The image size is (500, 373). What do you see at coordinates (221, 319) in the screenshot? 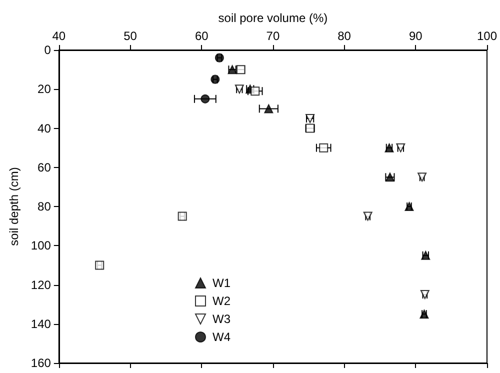
I see `legend-label: W3` at bounding box center [221, 319].